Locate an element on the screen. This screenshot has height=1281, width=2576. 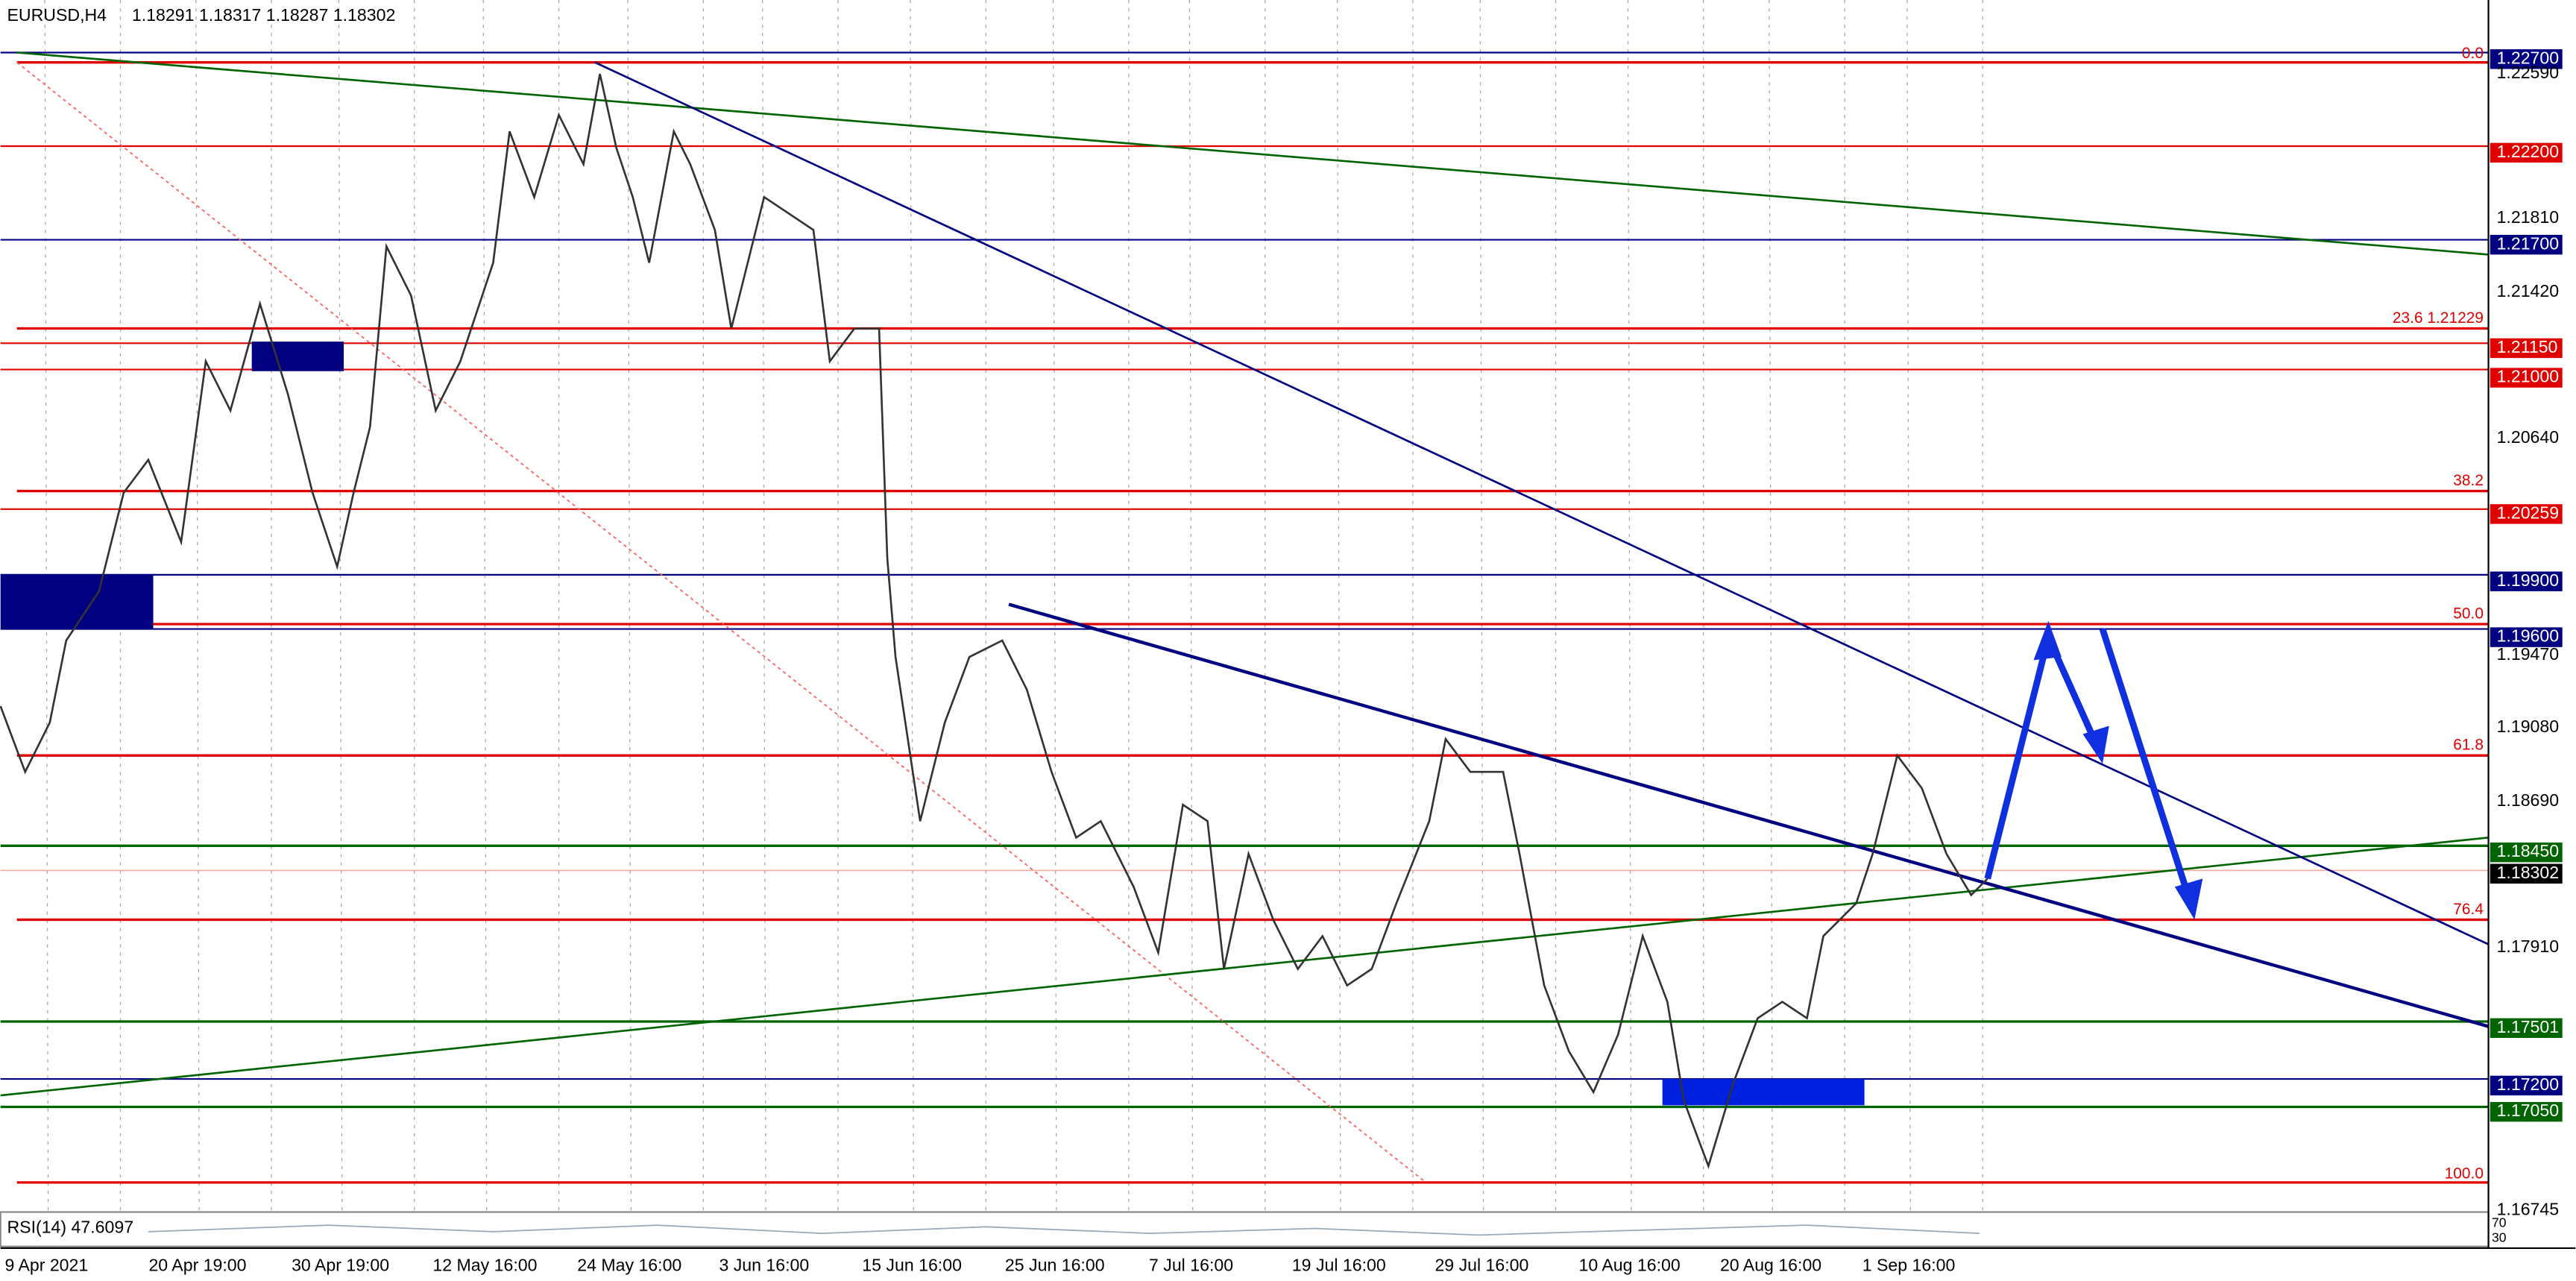
price-label: 1.21000 is located at coordinates (2528, 376).